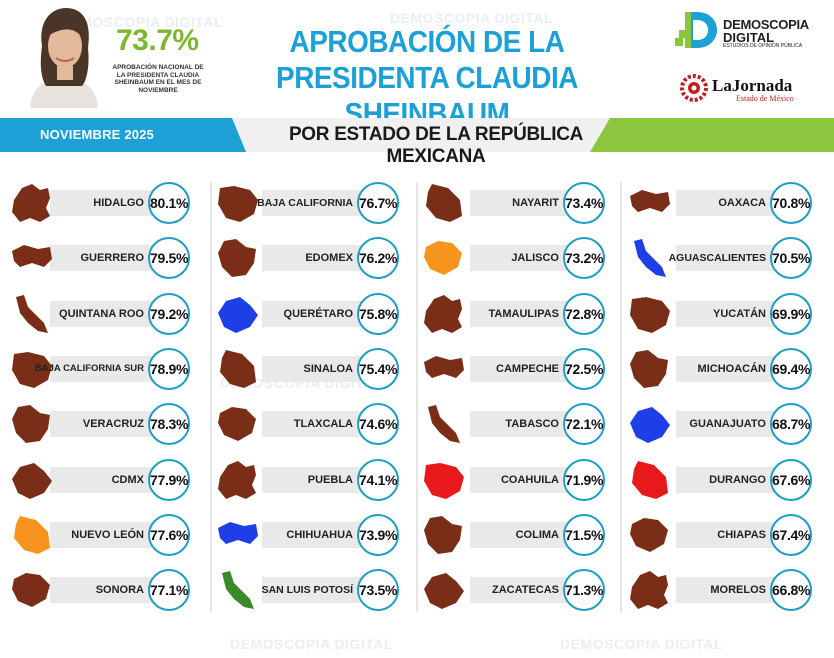 This screenshot has height=658, width=834. I want to click on state-name: BAJA CALIFORNIA SUR, so click(89, 368).